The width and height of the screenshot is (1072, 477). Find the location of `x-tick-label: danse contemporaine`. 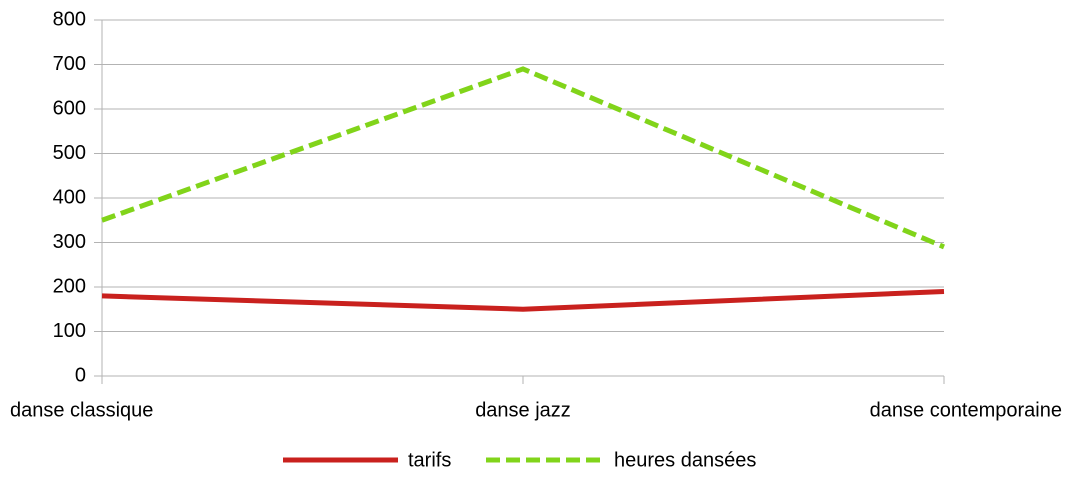

x-tick-label: danse contemporaine is located at coordinates (966, 410).